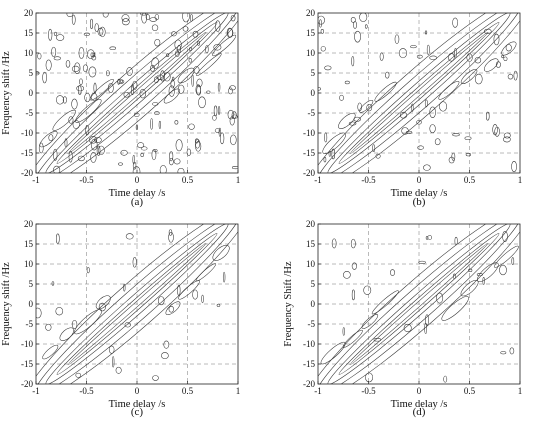 This screenshot has width=550, height=425. What do you see at coordinates (36, 180) in the screenshot?
I see `x-tick-label: -1` at bounding box center [36, 180].